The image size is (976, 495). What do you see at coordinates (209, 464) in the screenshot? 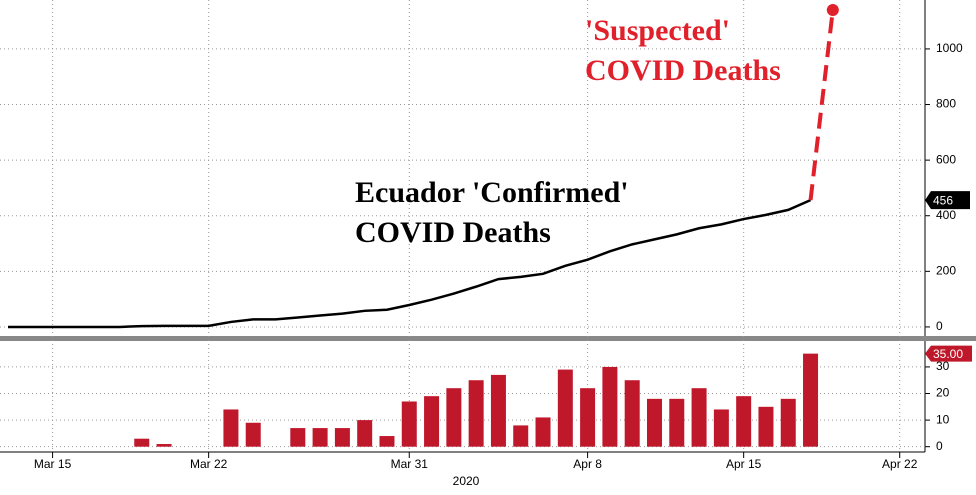
I see `x-tick-label: Mar 22` at bounding box center [209, 464].